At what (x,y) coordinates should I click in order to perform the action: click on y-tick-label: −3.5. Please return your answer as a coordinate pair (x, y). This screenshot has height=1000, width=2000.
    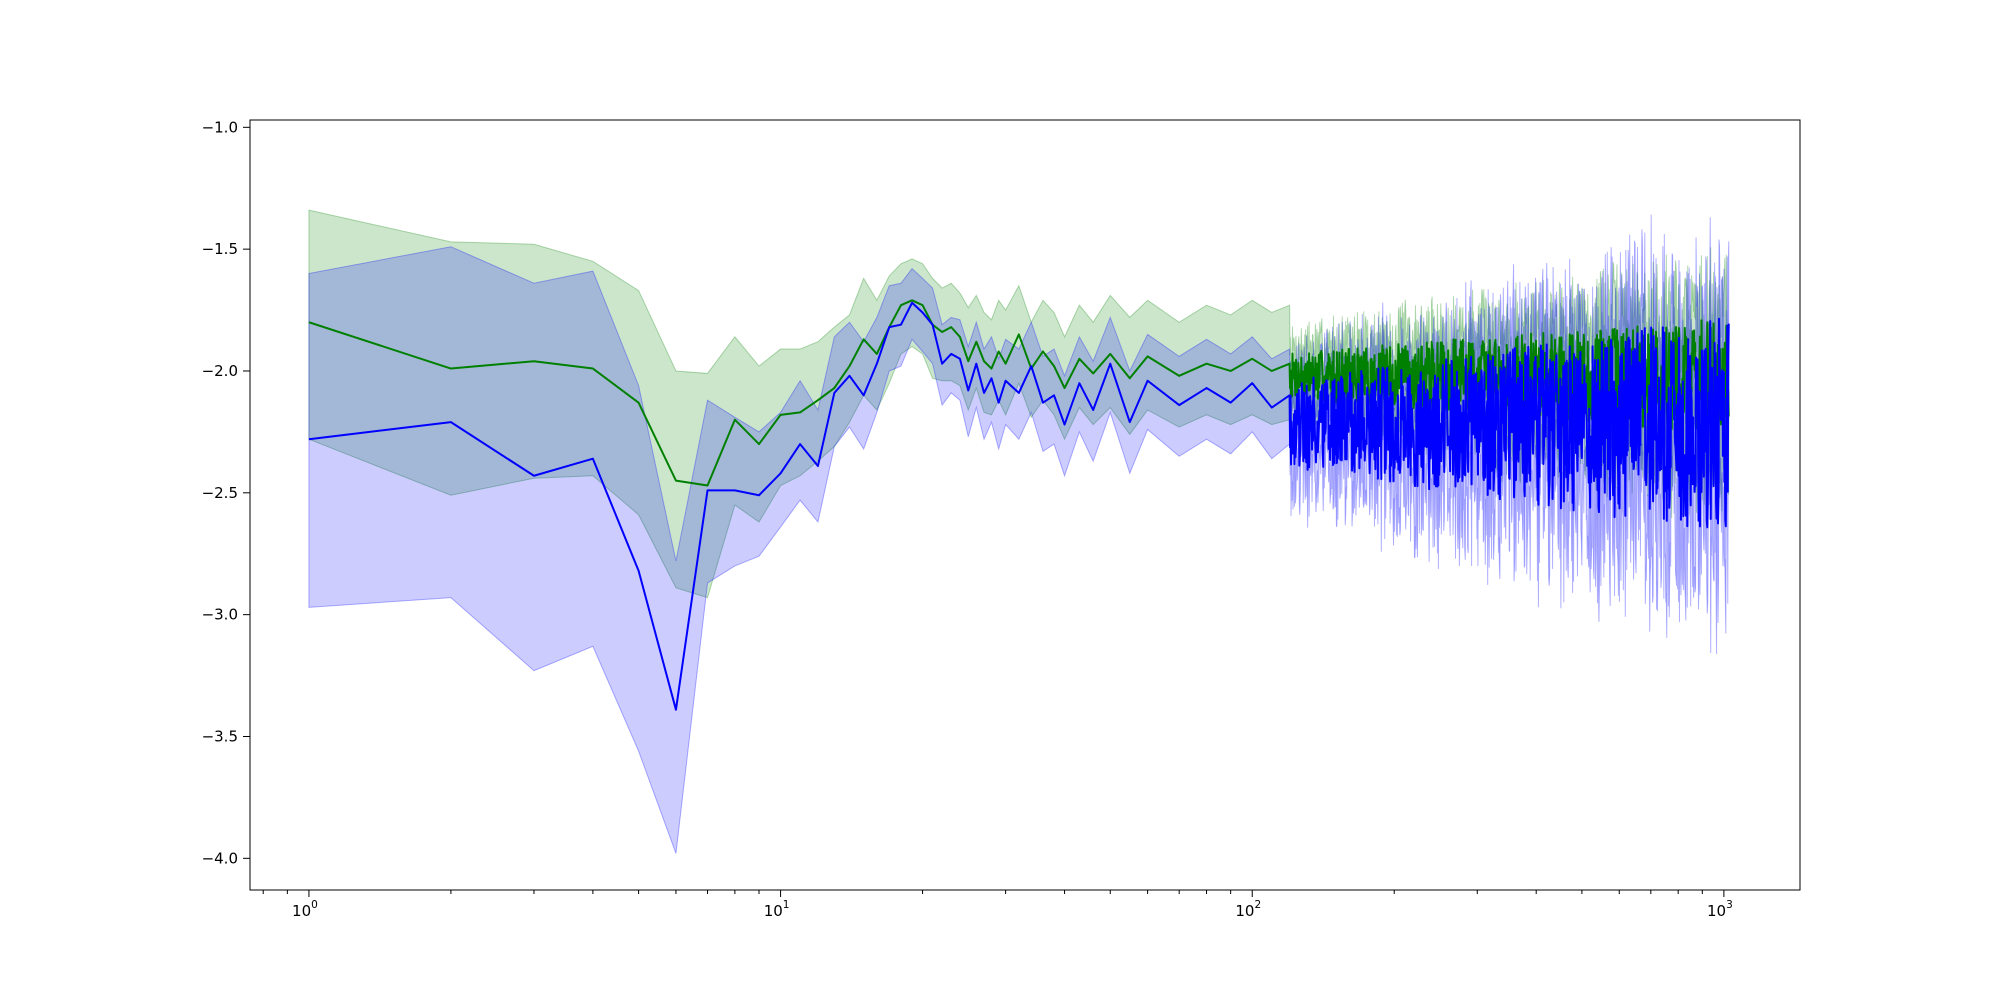
    Looking at the image, I should click on (220, 736).